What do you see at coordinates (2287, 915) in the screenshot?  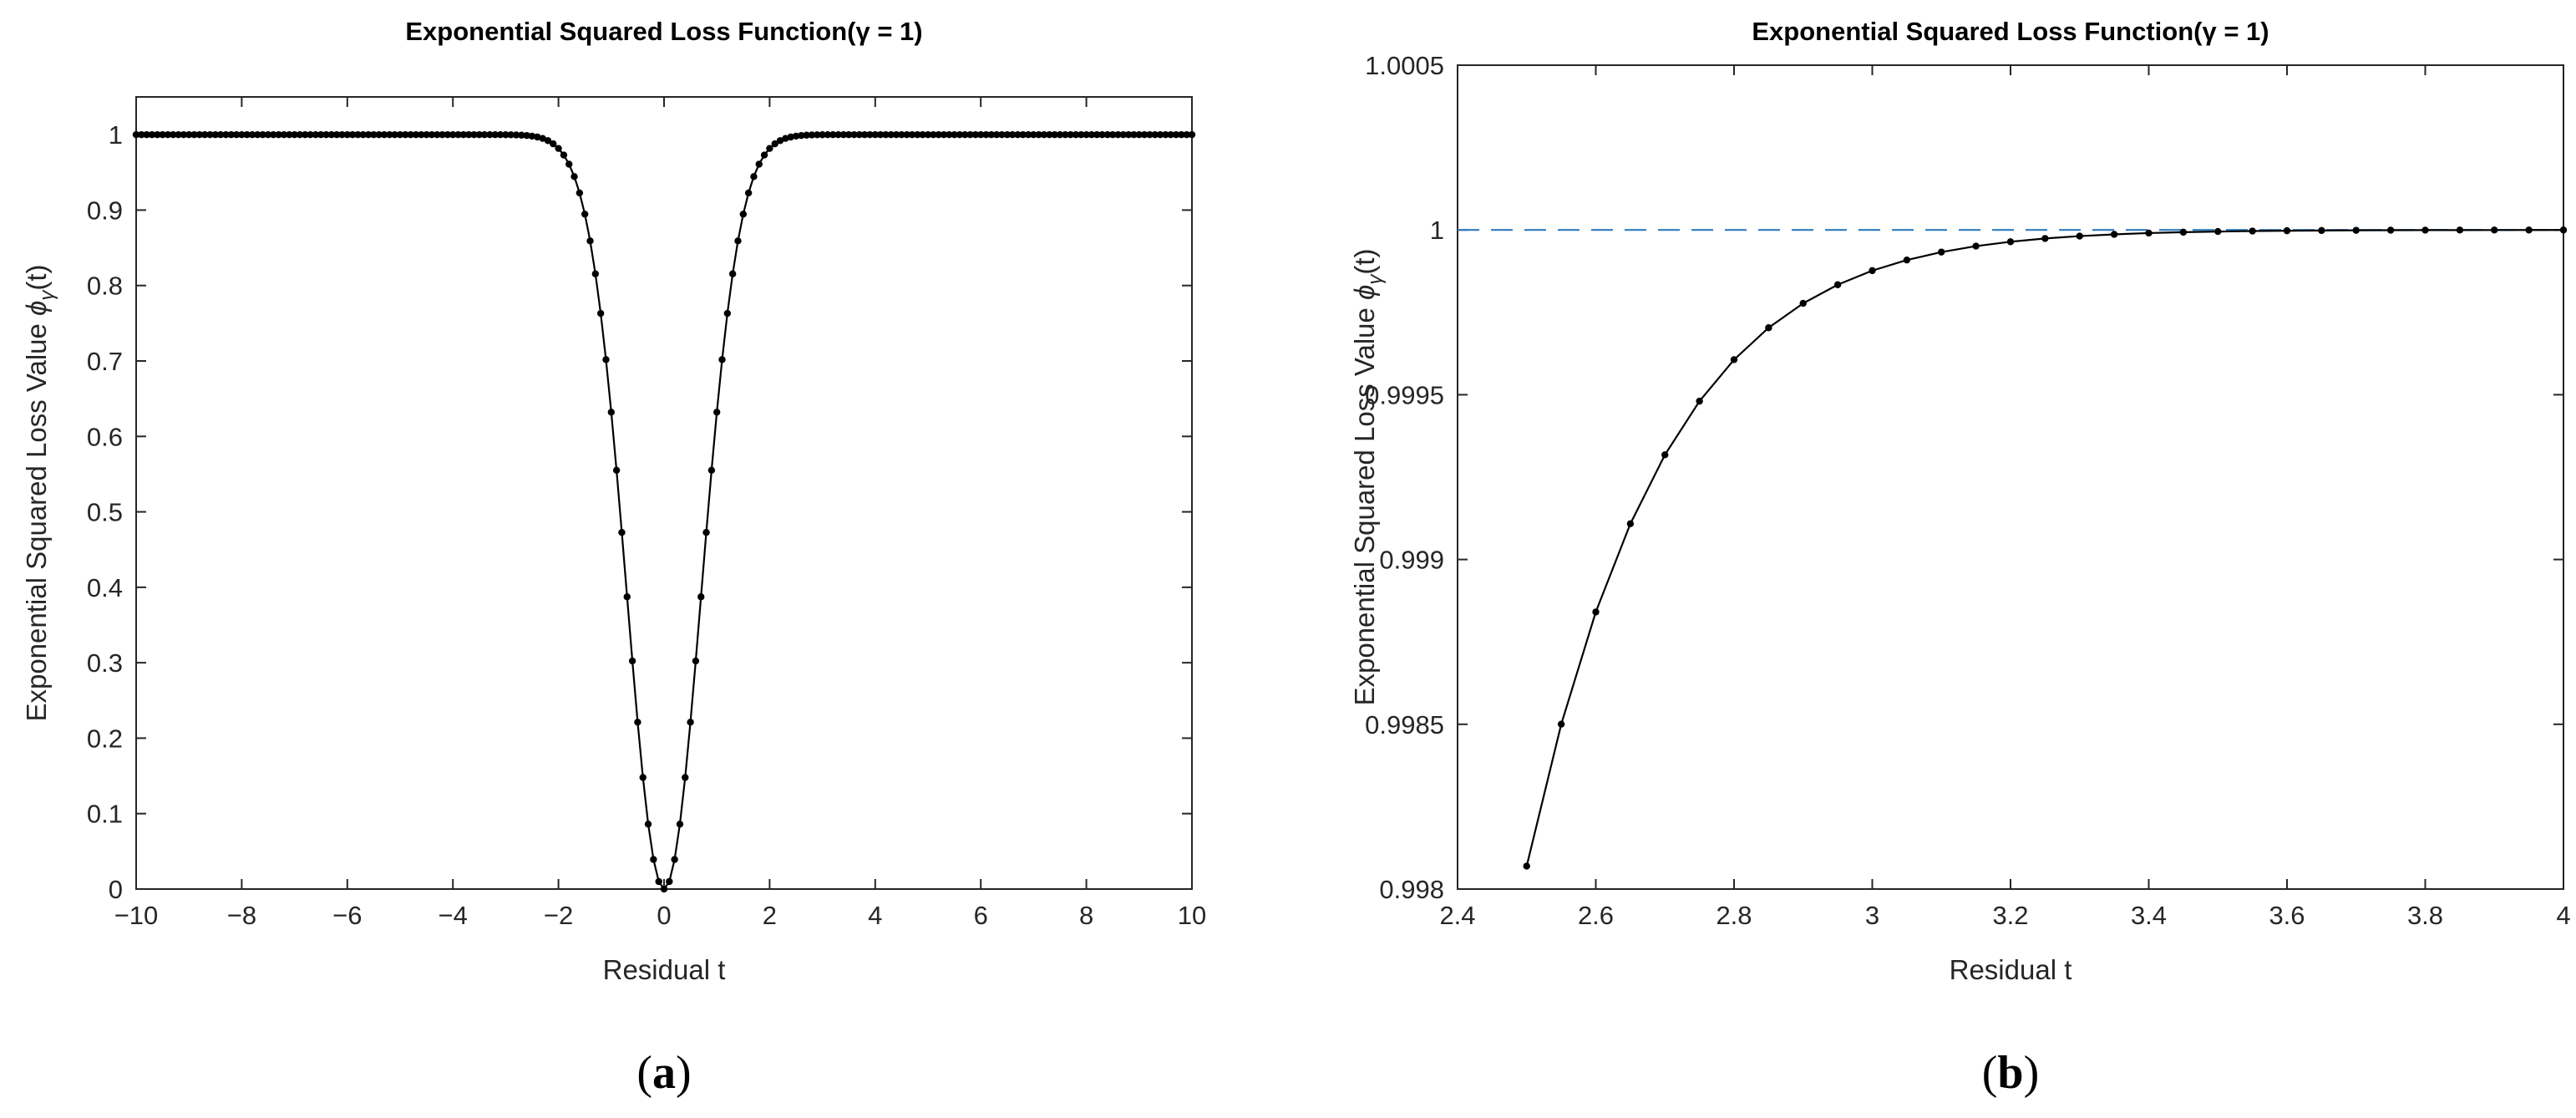 I see `x-tick-label: 3.6` at bounding box center [2287, 915].